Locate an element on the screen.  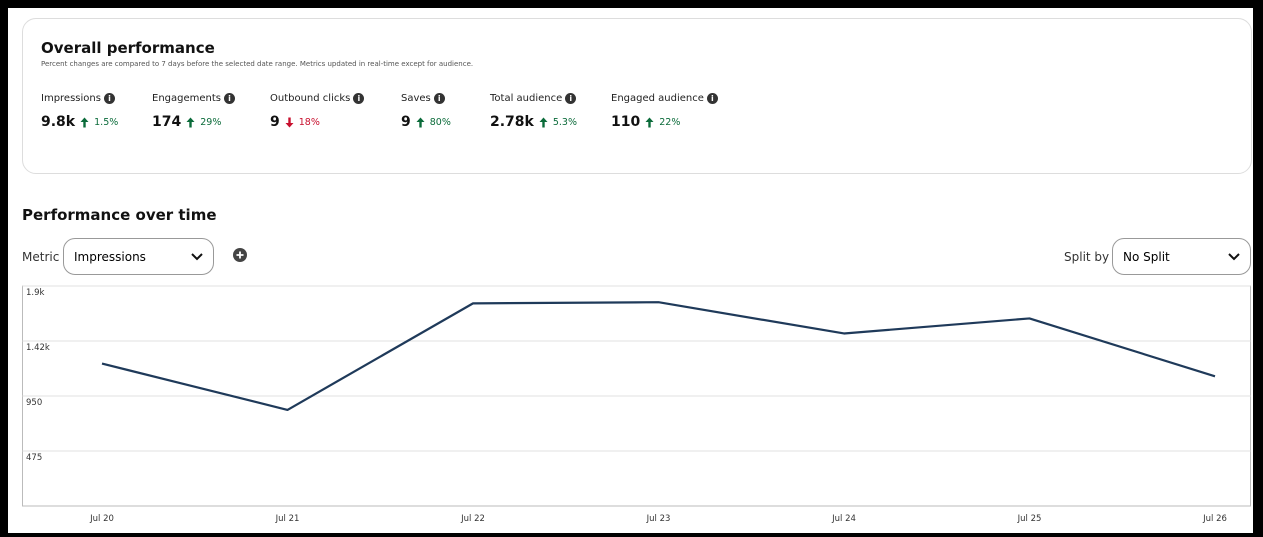
metric-change: 22% is located at coordinates (670, 122).